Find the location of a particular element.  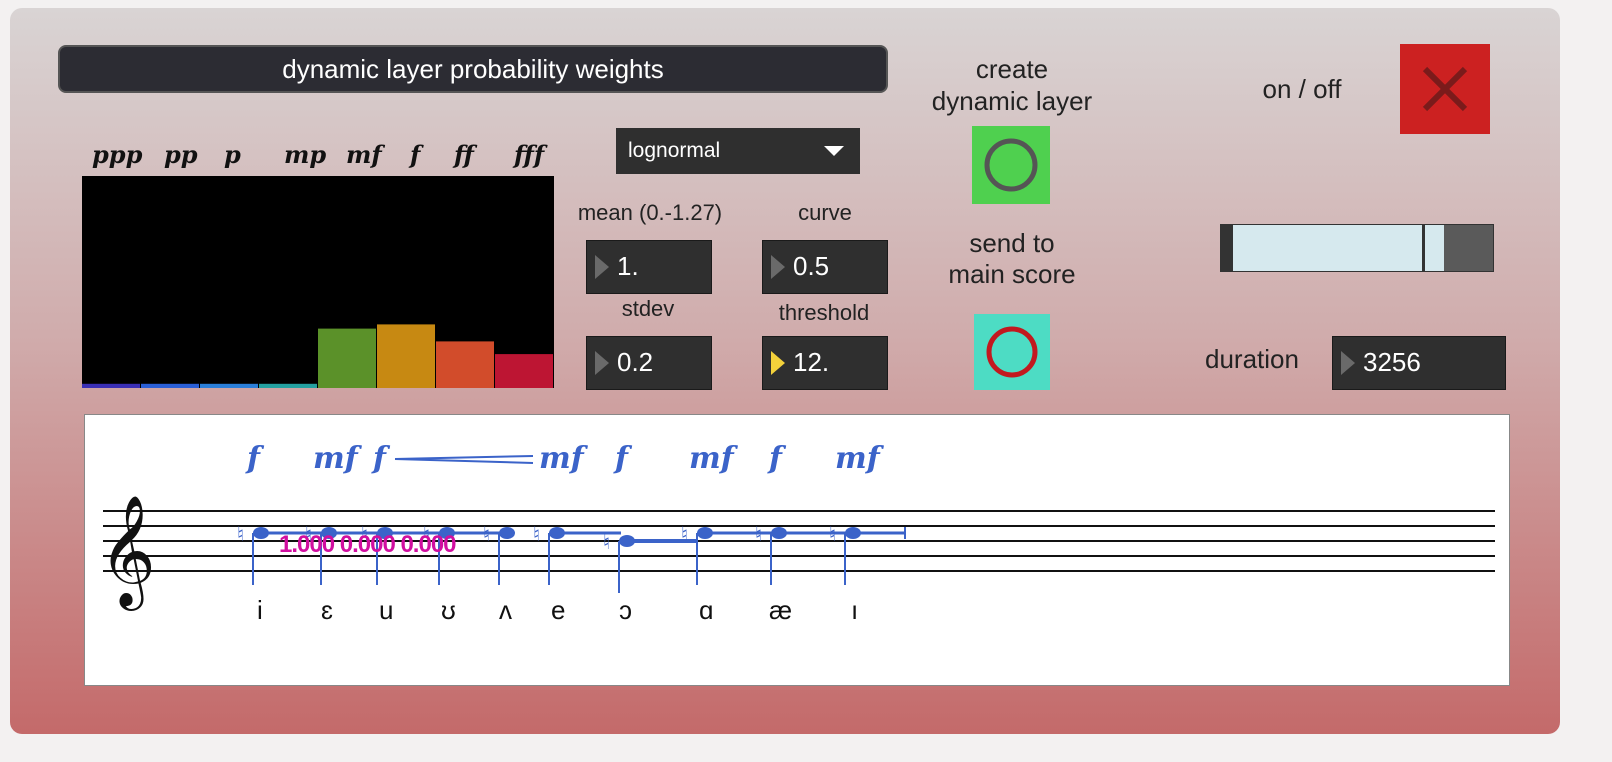

duration-value: 3256 is located at coordinates (1392, 362).